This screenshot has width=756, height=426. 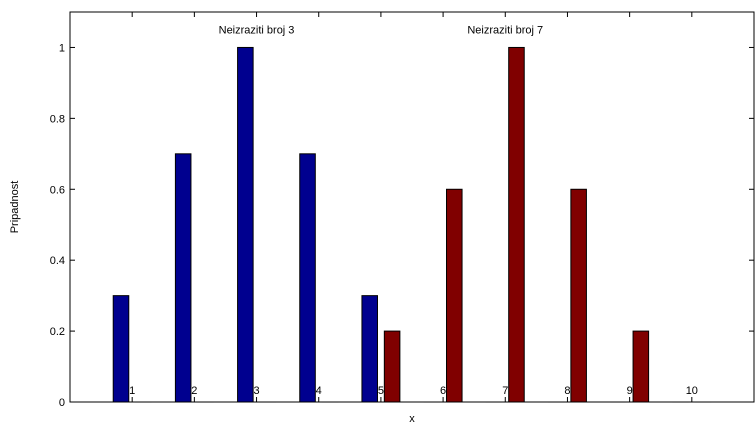 What do you see at coordinates (62, 403) in the screenshot?
I see `y-tick-label: 0` at bounding box center [62, 403].